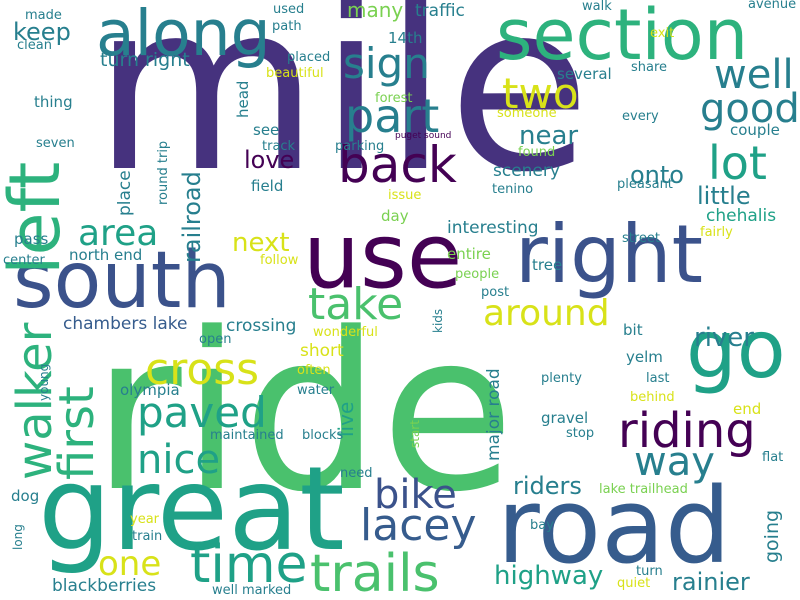 Image resolution: width=800 pixels, height=600 pixels. What do you see at coordinates (202, 369) in the screenshot?
I see `word-cross: cross` at bounding box center [202, 369].